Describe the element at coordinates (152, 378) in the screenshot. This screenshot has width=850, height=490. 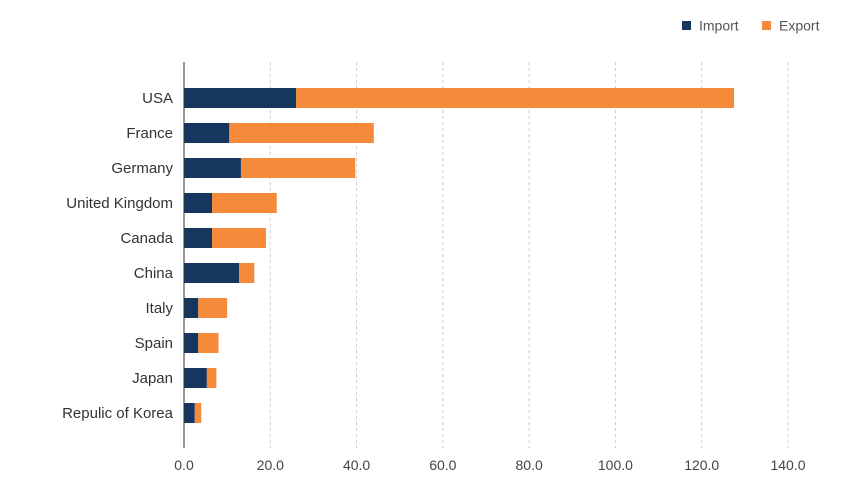
I see `y-category-label: Japan` at that location.